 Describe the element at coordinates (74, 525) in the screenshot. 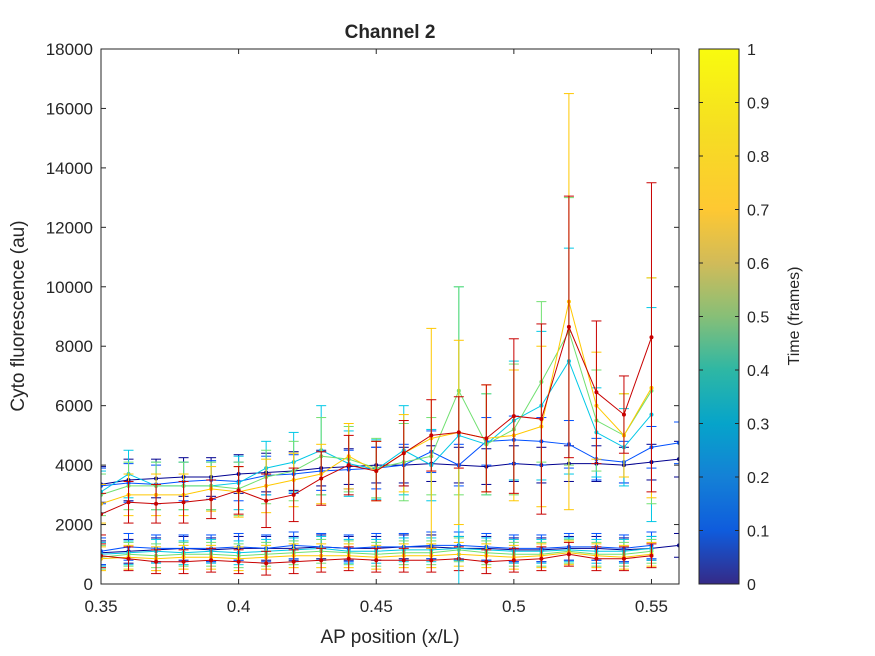

I see `y-tick-label: 2000` at that location.